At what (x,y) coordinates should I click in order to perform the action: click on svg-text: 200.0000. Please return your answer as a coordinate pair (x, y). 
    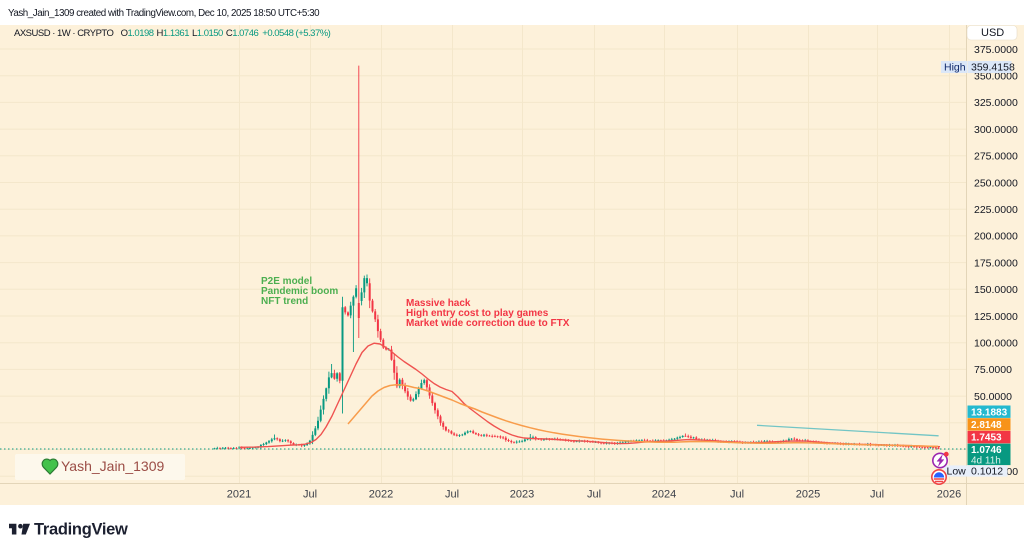
    Looking at the image, I should click on (996, 237).